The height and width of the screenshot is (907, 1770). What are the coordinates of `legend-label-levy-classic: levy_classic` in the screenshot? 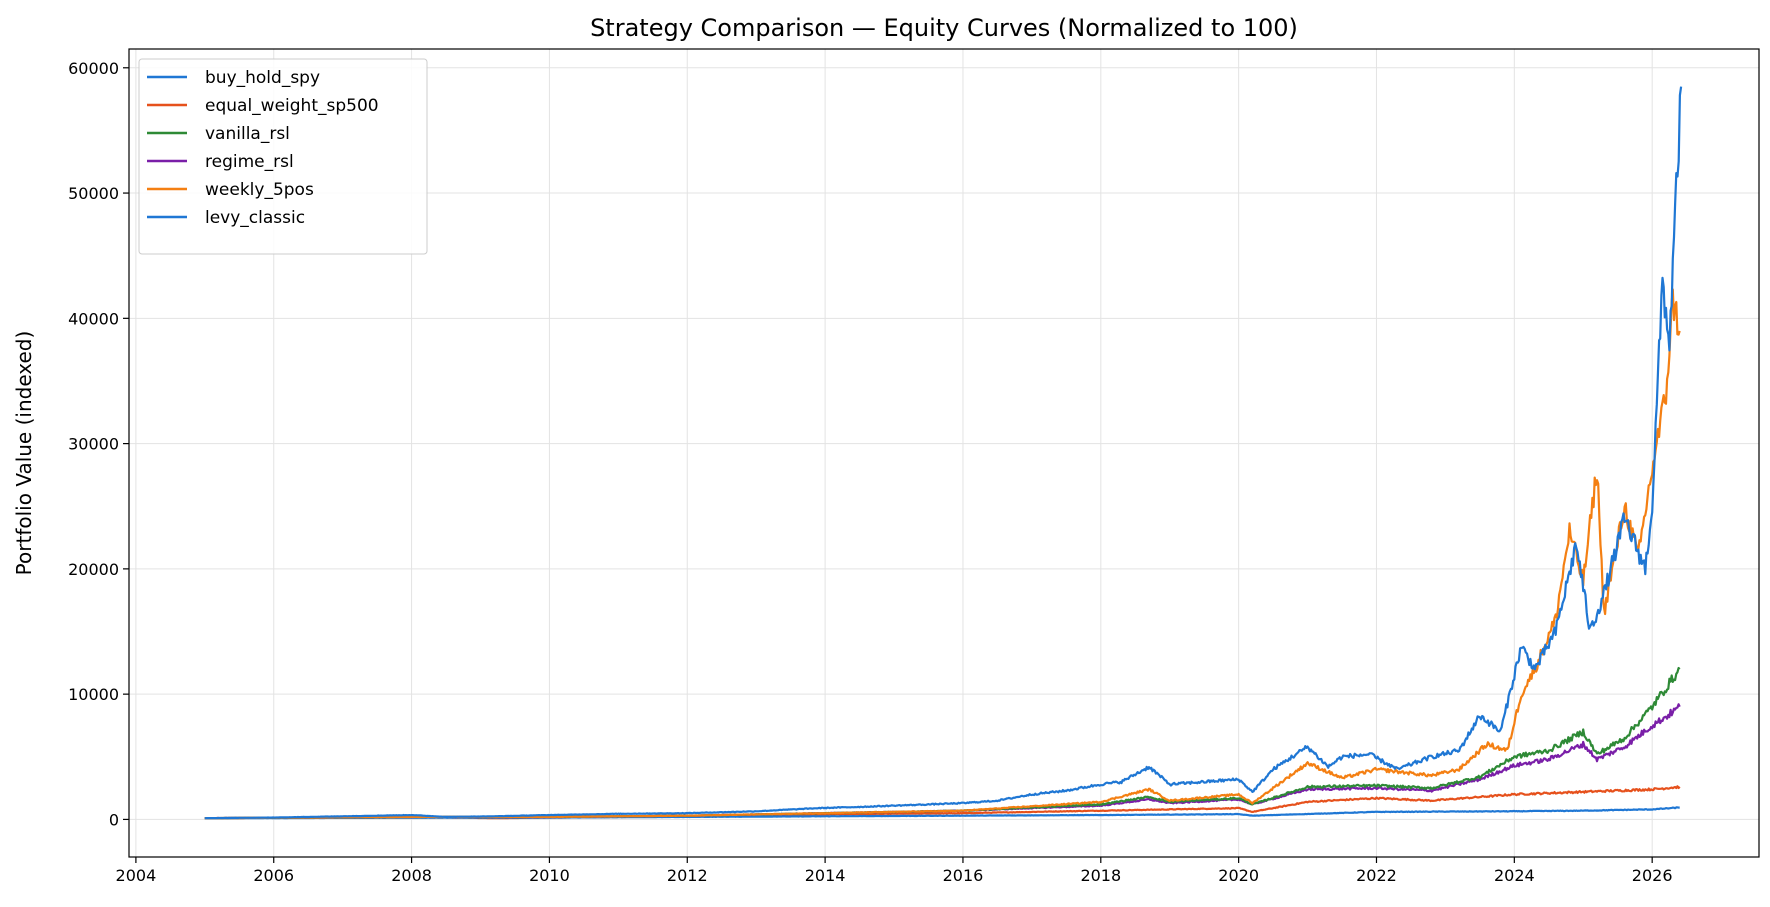 It's located at (255, 218).